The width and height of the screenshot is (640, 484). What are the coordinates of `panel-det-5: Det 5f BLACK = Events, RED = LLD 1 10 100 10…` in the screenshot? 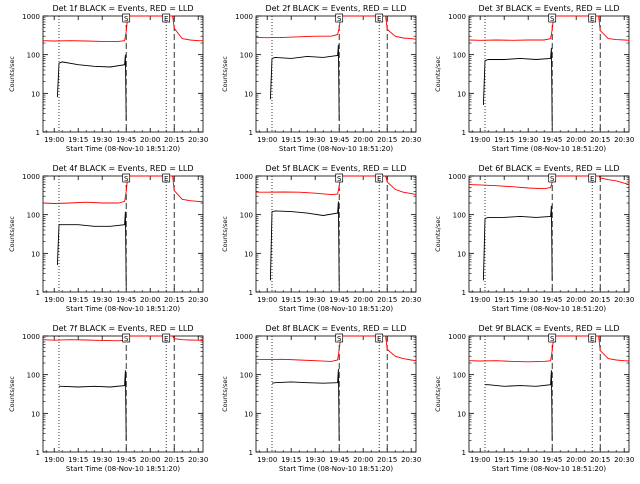 It's located at (321, 238).